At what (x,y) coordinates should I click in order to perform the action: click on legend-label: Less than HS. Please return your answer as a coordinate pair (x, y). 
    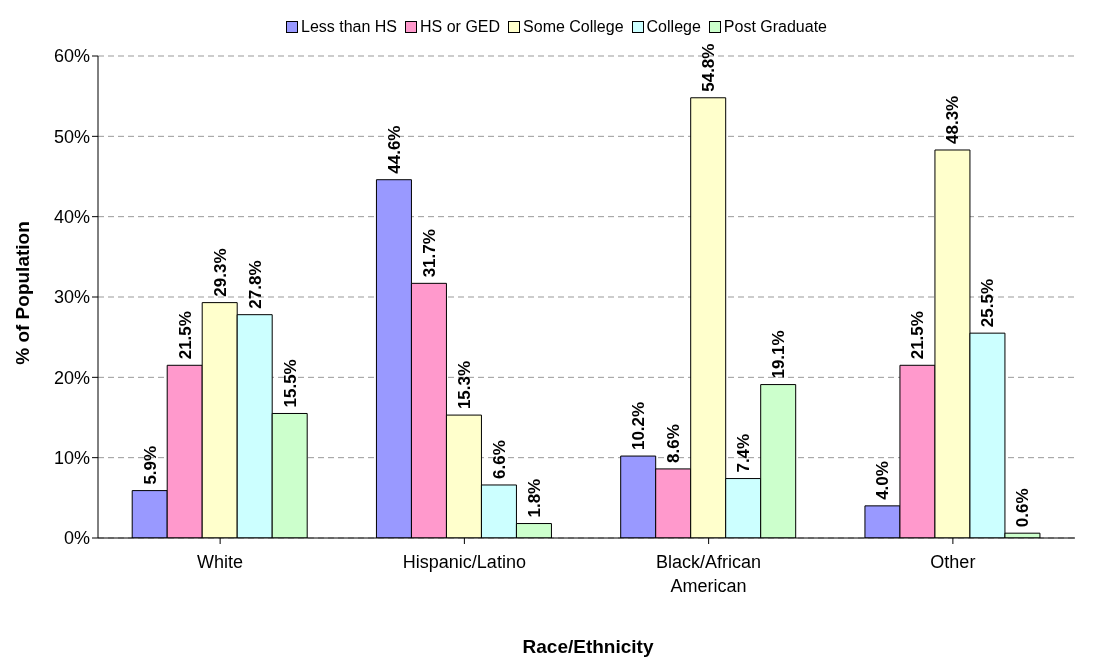
    Looking at the image, I should click on (349, 27).